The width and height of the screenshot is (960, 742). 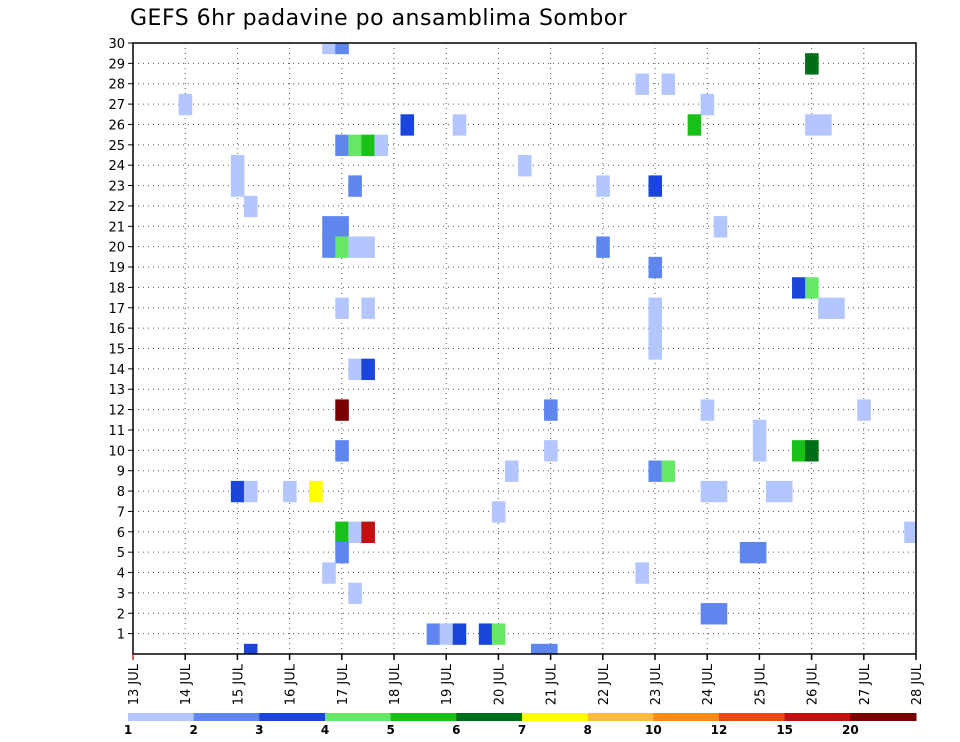 I want to click on y-tick-label: 28, so click(x=116, y=85).